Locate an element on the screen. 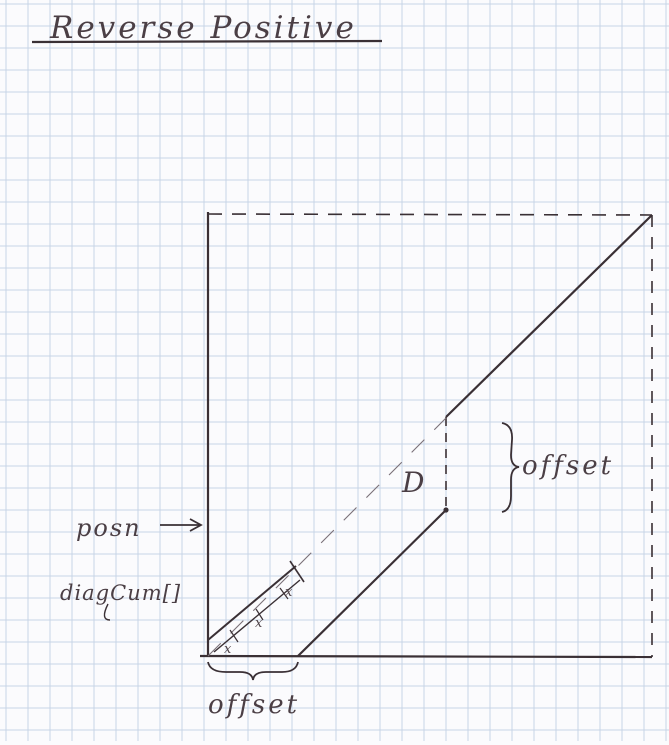 This screenshot has width=669, height=745. strip-line-inner is located at coordinates (257, 616).